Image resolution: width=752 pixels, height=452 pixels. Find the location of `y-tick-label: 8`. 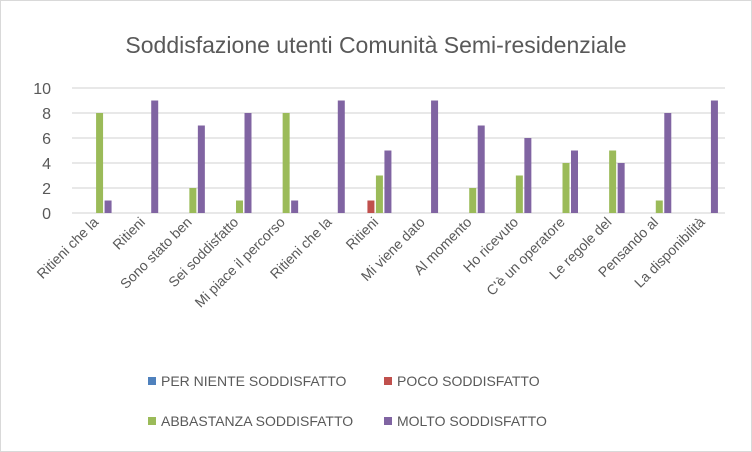

y-tick-label: 8 is located at coordinates (46, 114).